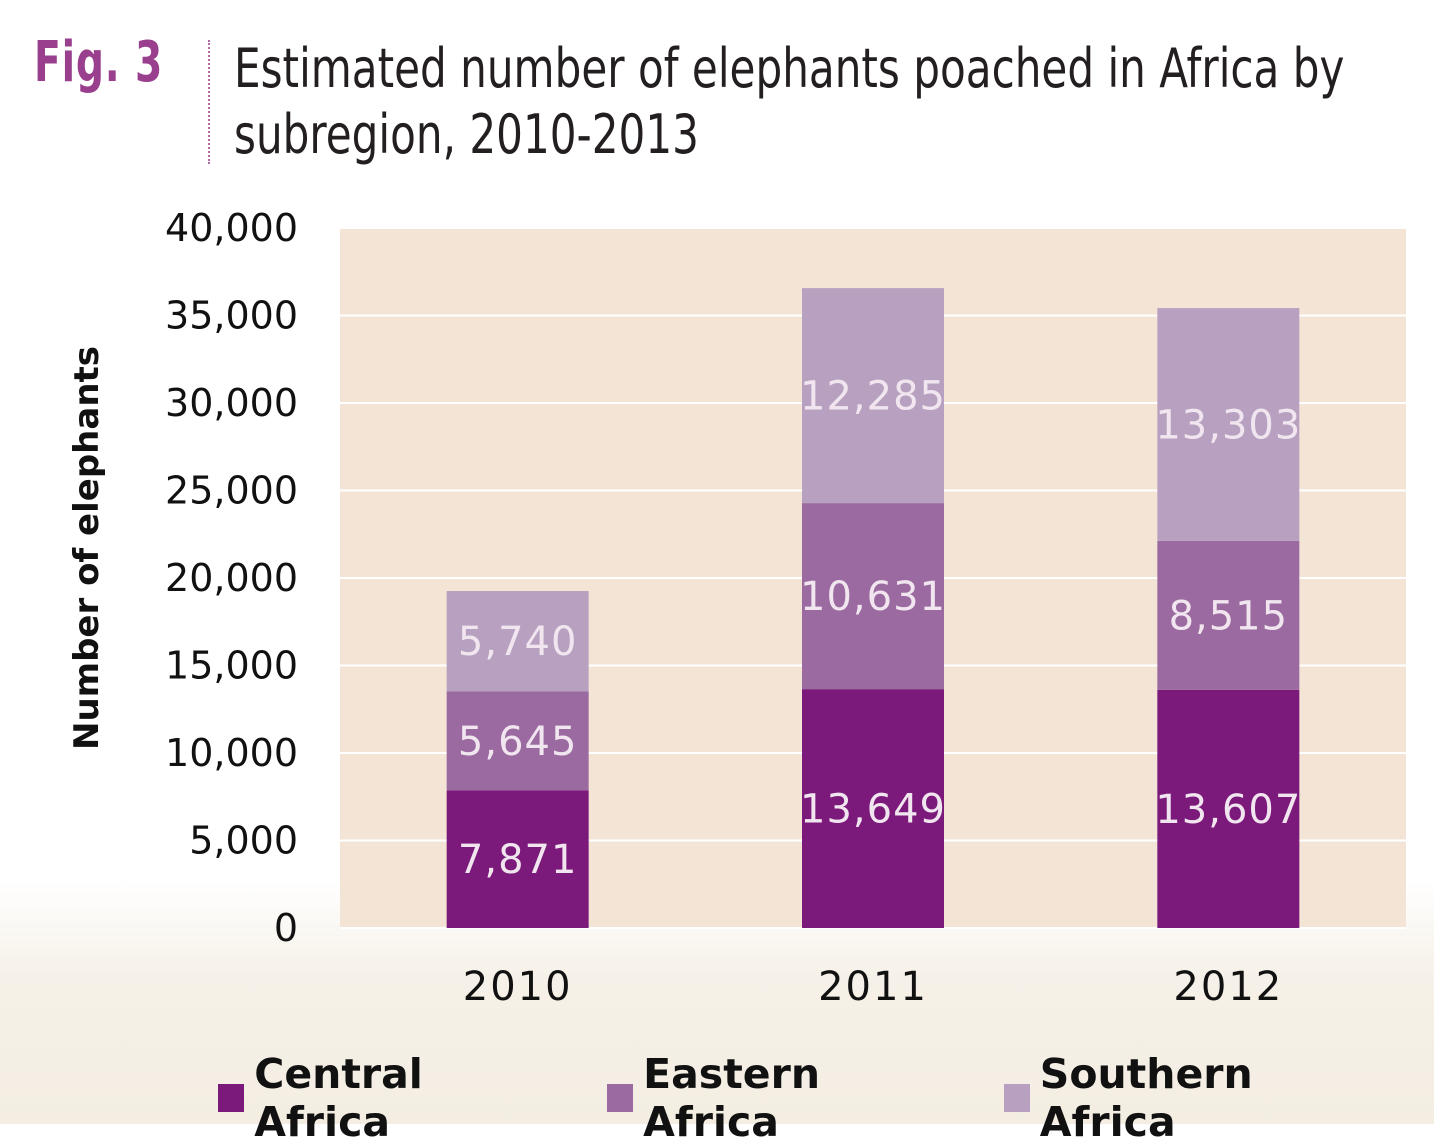  I want to click on data-label: 5,645, so click(518, 742).